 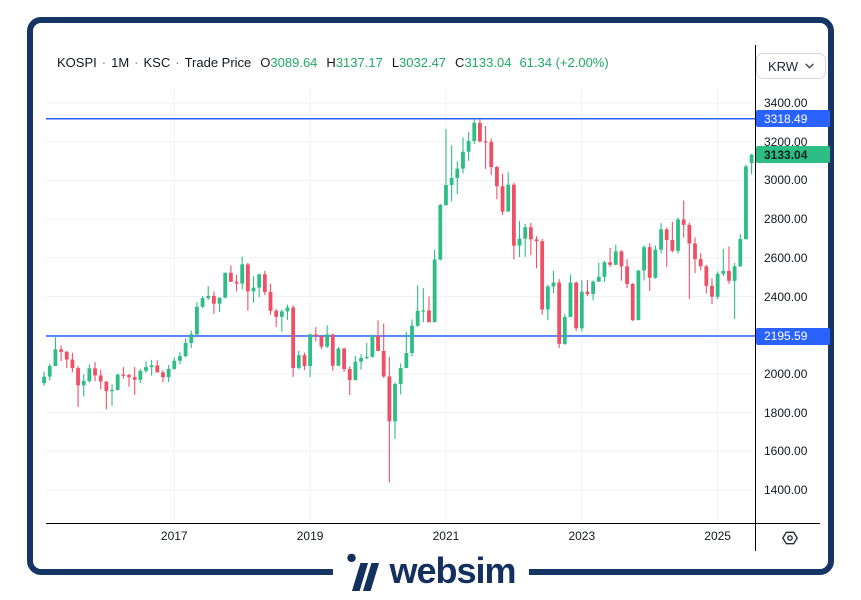 What do you see at coordinates (419, 62) in the screenshot?
I see `ohlc-low: L3032.47` at bounding box center [419, 62].